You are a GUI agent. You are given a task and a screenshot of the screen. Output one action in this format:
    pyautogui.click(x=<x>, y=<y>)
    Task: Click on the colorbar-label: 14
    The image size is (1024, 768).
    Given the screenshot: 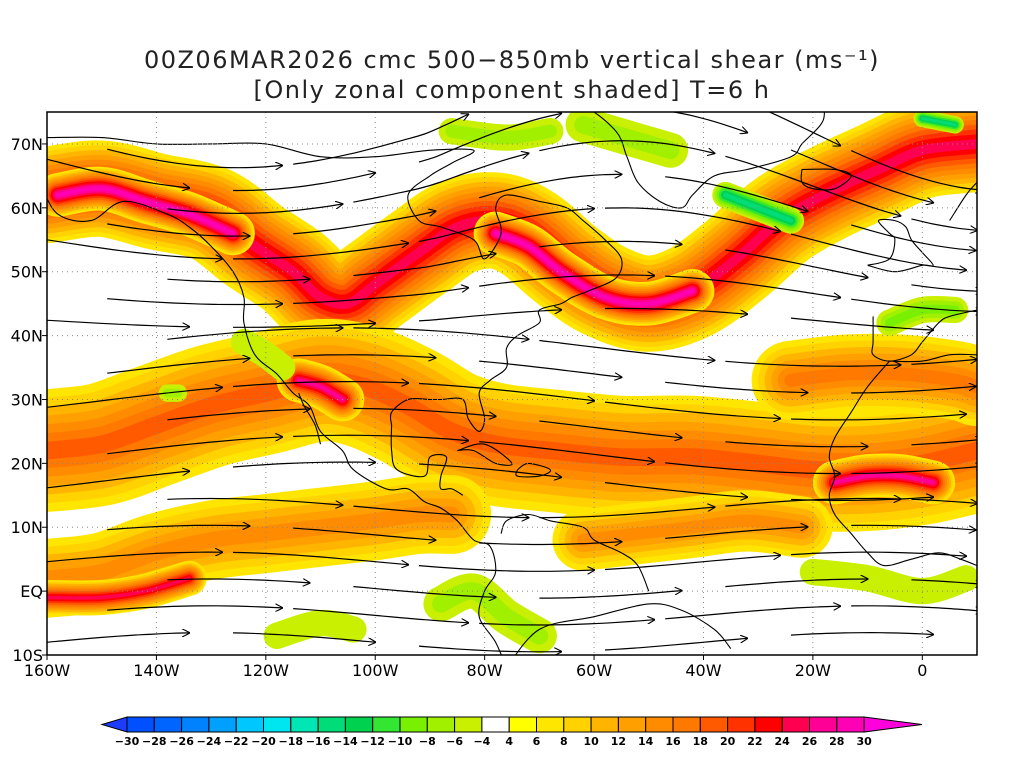 What is the action you would take?
    pyautogui.click(x=646, y=741)
    